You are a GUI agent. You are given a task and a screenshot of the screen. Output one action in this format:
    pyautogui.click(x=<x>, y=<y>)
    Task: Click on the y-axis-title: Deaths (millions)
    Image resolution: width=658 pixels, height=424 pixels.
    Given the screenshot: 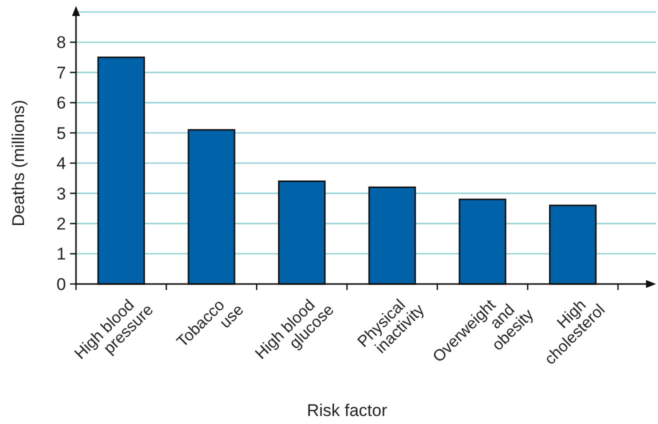 What is the action you would take?
    pyautogui.click(x=18, y=163)
    